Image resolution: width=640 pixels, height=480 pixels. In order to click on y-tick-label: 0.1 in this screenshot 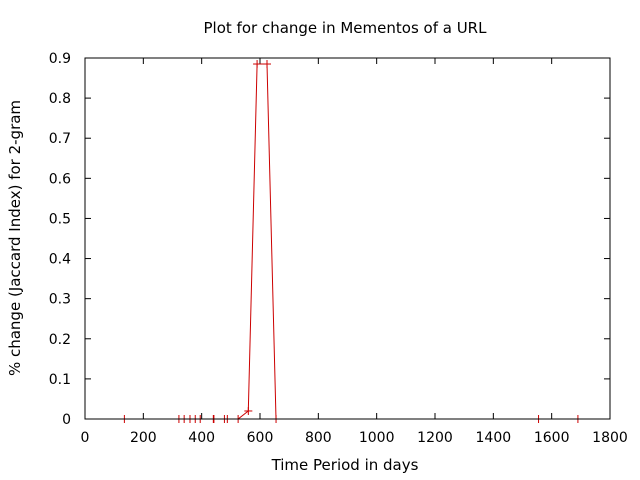, I will do `click(60, 380)`.